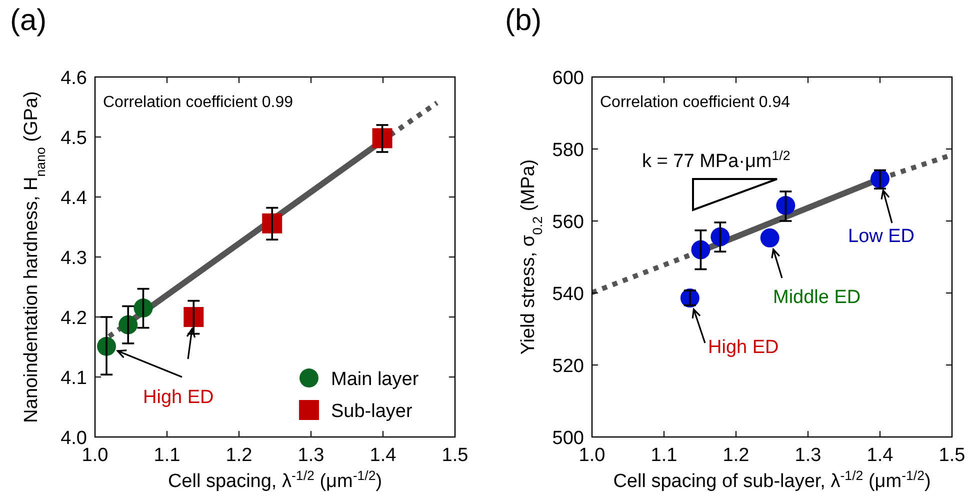  I want to click on chart-title: (b), so click(523, 20).